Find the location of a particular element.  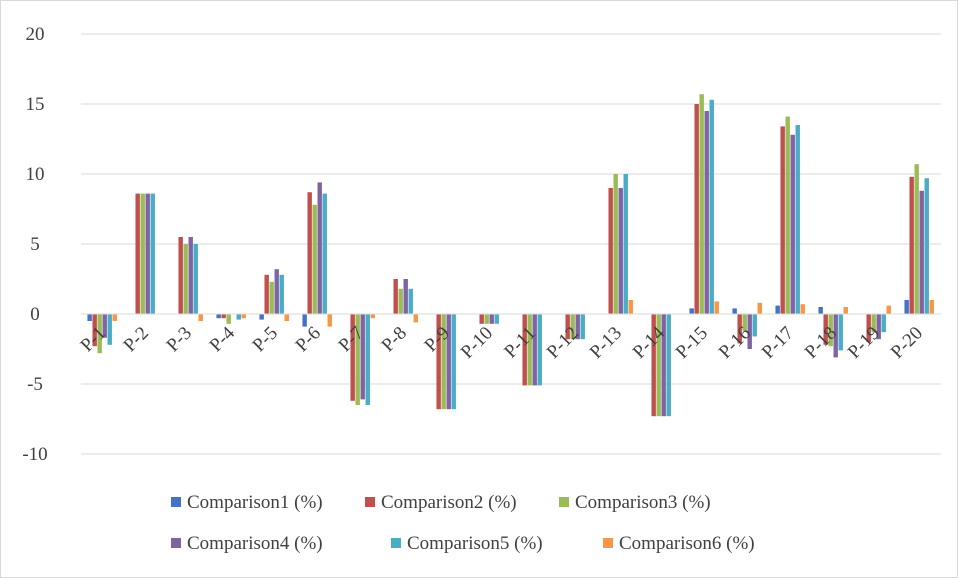

legend-item: Comparison2 (%) is located at coordinates (441, 502).